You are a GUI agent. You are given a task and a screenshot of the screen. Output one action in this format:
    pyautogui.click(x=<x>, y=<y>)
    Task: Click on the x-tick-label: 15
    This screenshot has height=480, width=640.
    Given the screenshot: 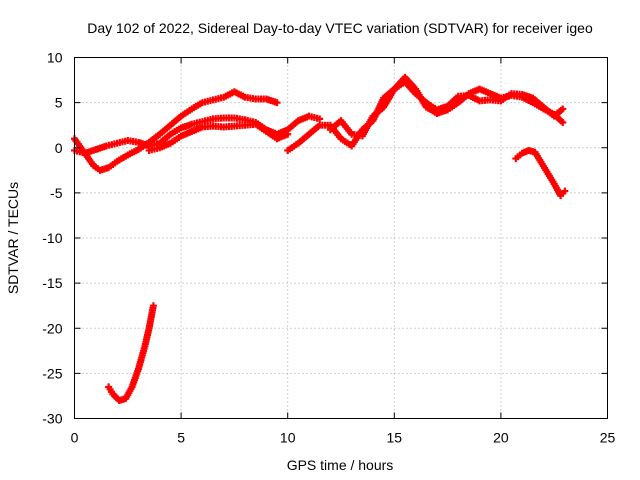 What is the action you would take?
    pyautogui.click(x=395, y=438)
    